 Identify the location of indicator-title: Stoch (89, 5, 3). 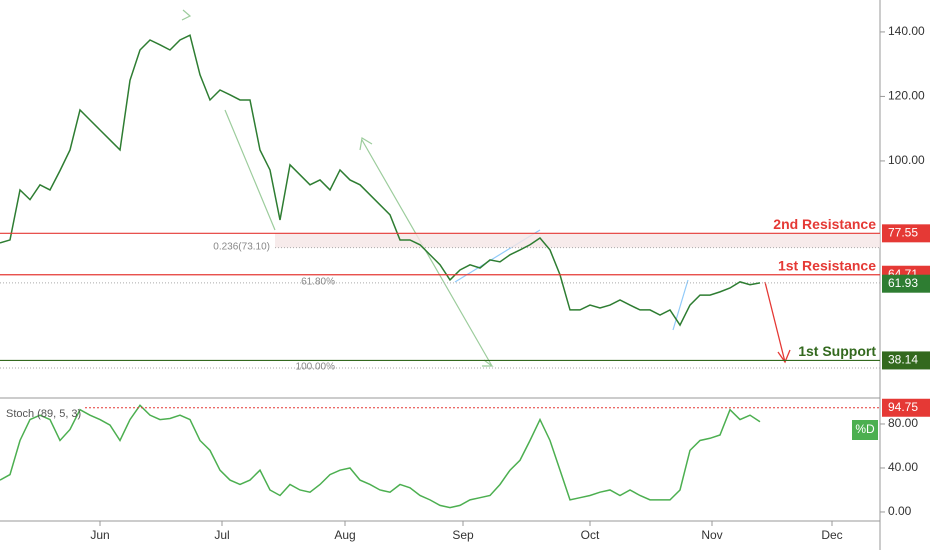
(43, 414).